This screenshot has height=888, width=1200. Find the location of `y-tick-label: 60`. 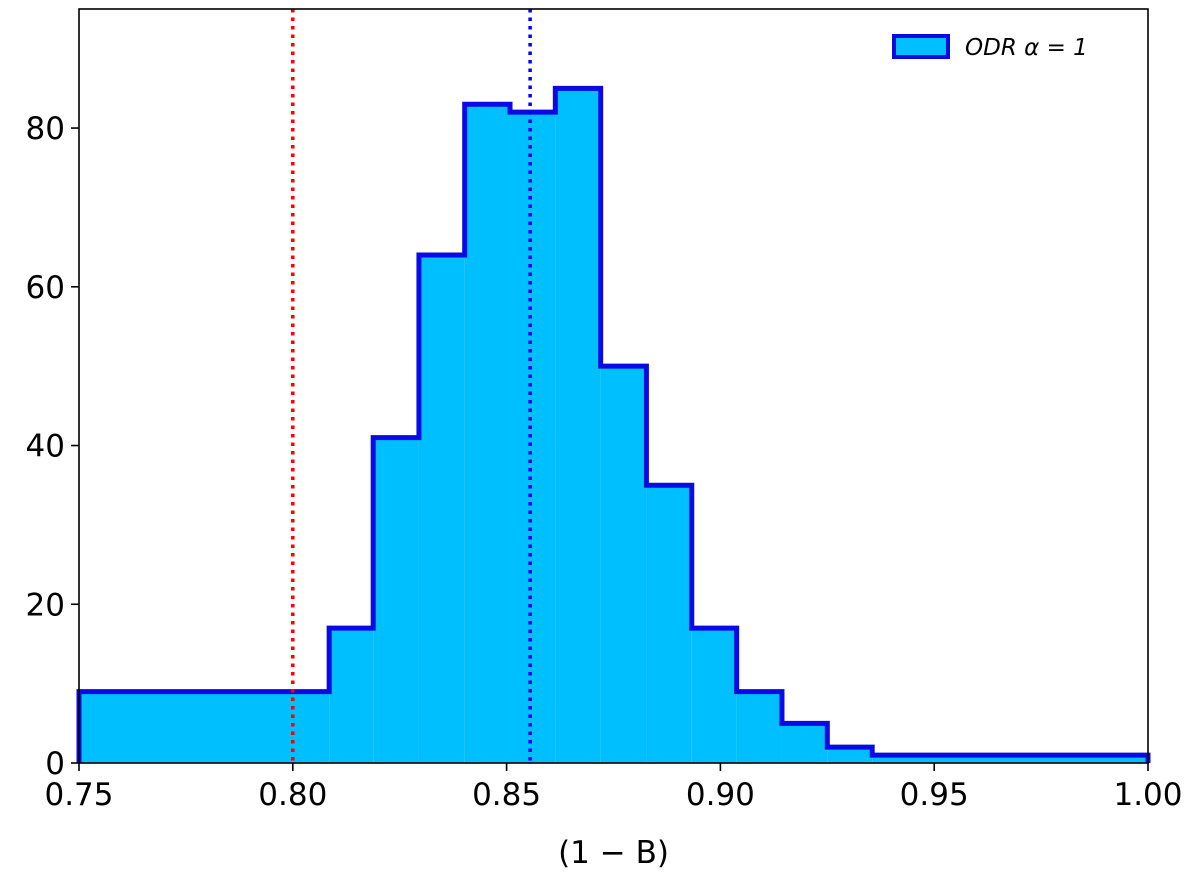

y-tick-label: 60 is located at coordinates (45, 288).